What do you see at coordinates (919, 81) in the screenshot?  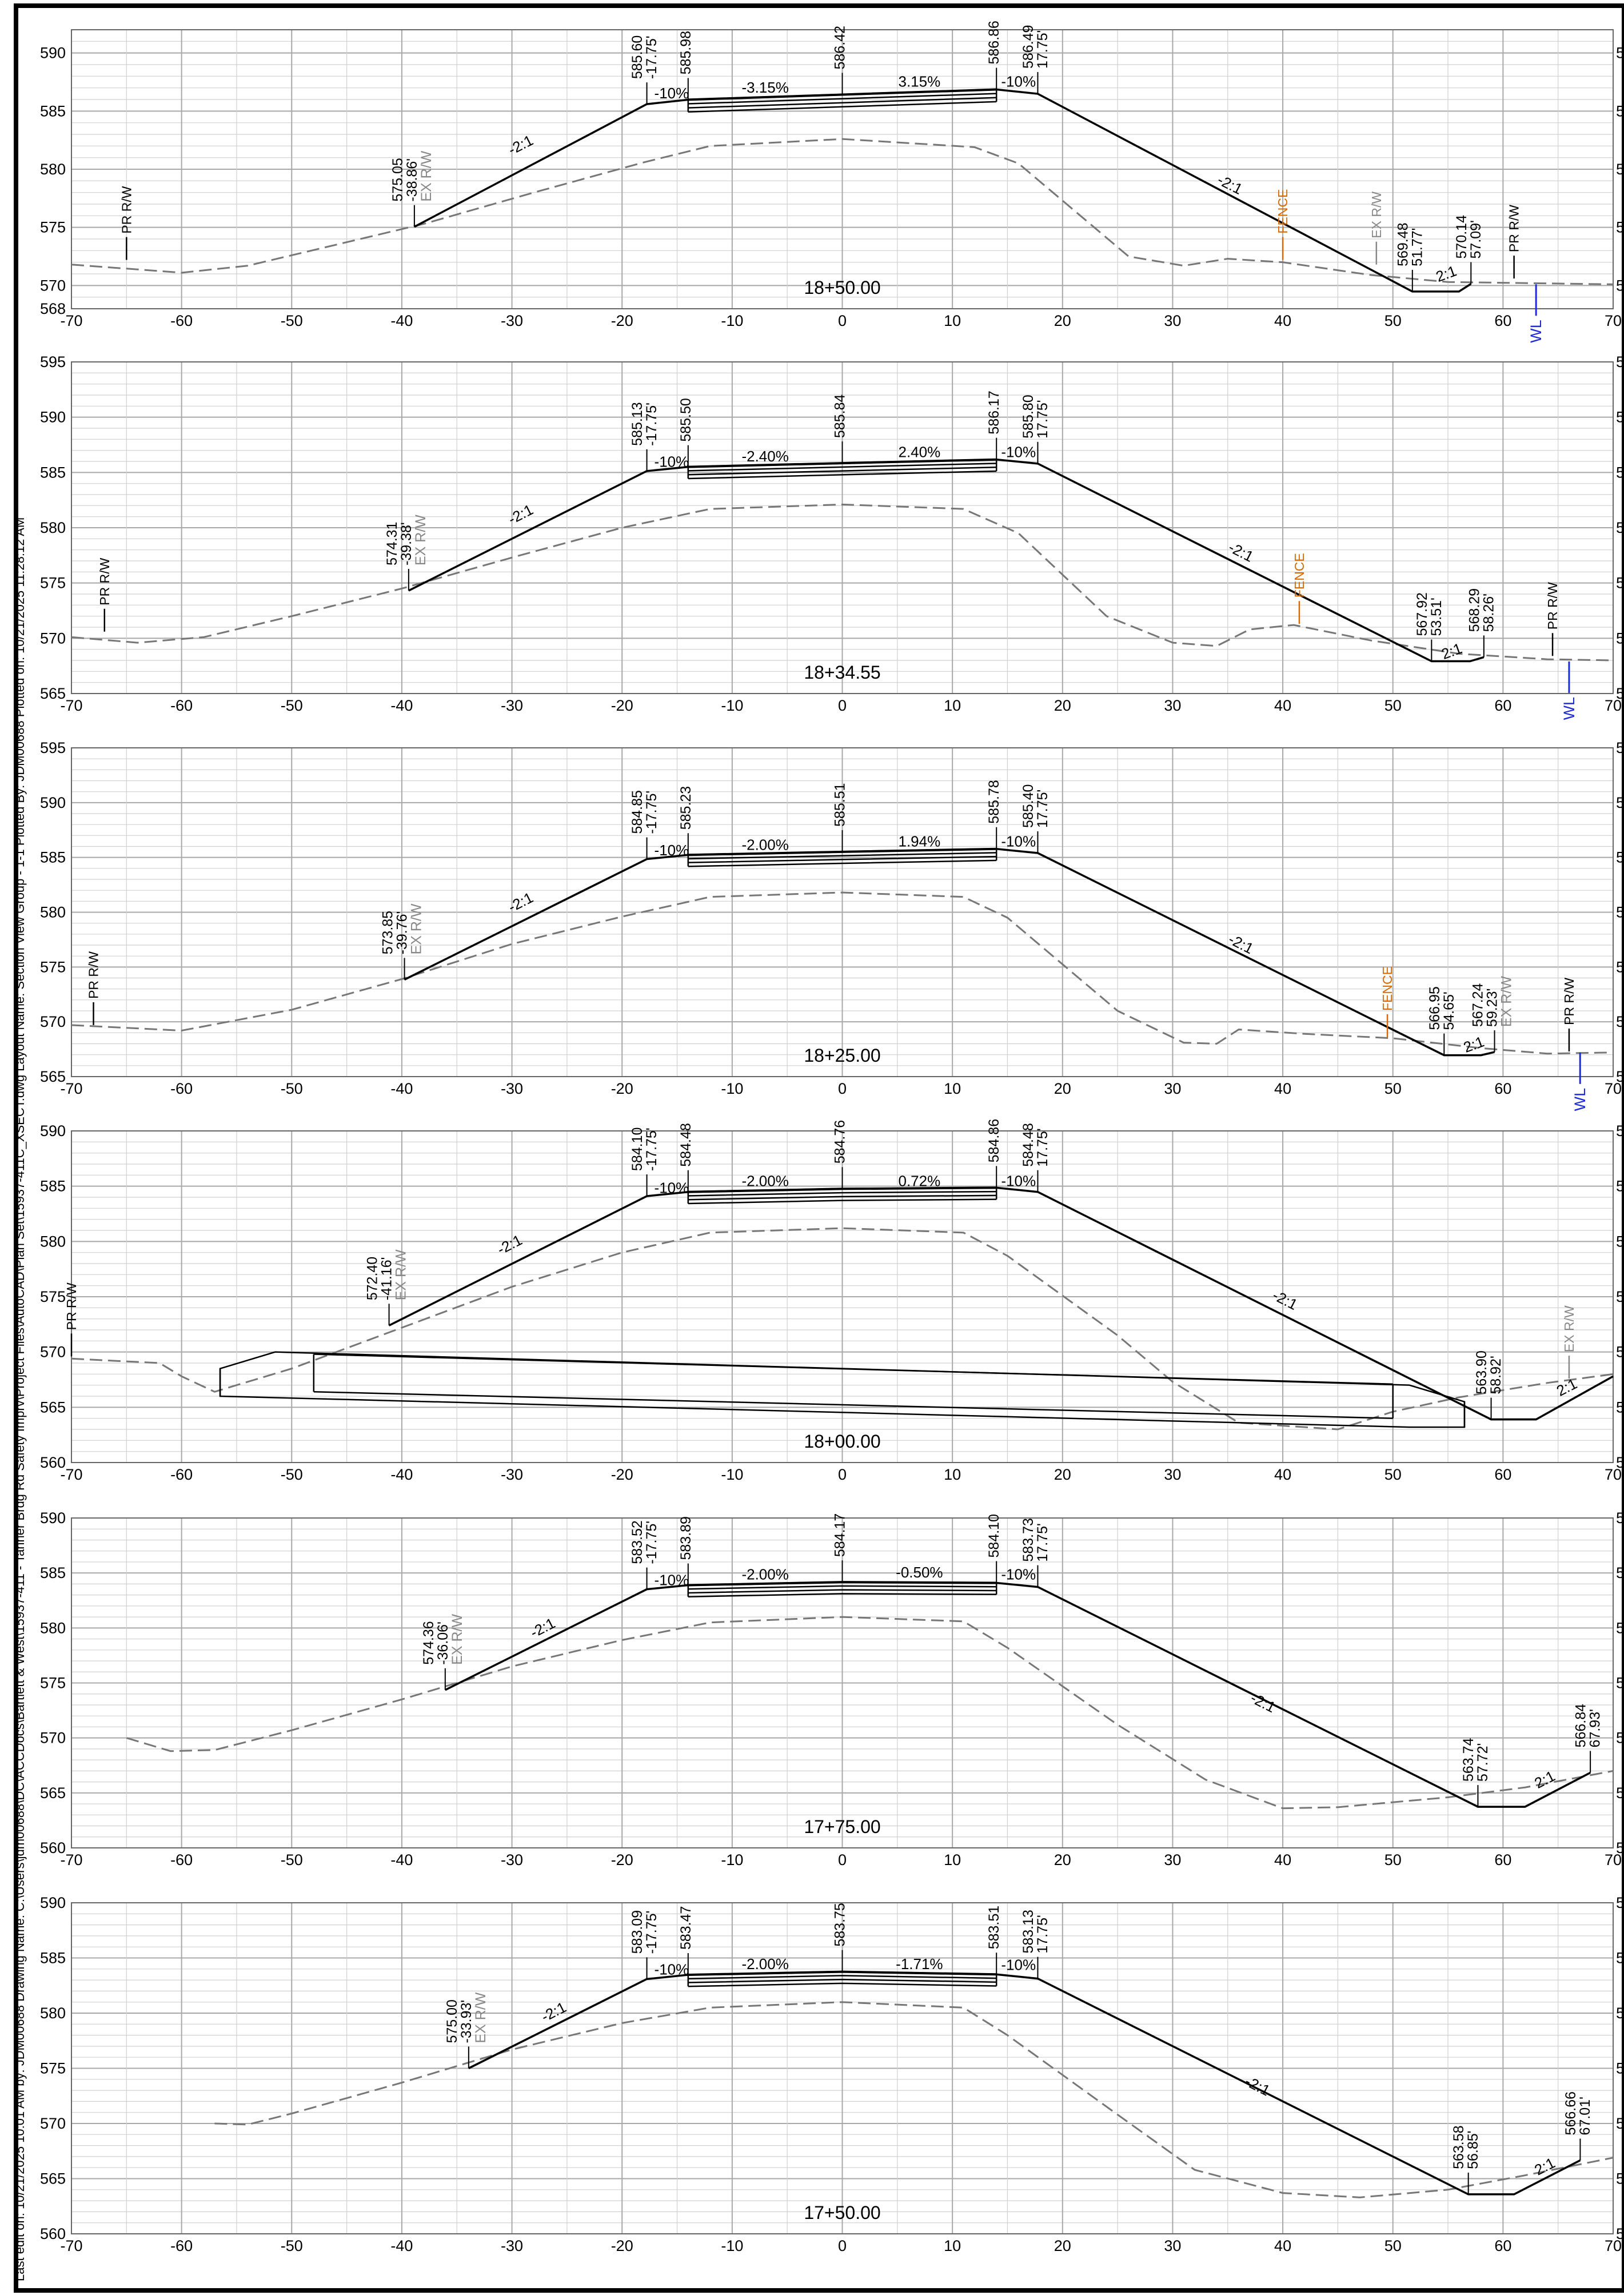 I see `slope-label: 3.15%` at bounding box center [919, 81].